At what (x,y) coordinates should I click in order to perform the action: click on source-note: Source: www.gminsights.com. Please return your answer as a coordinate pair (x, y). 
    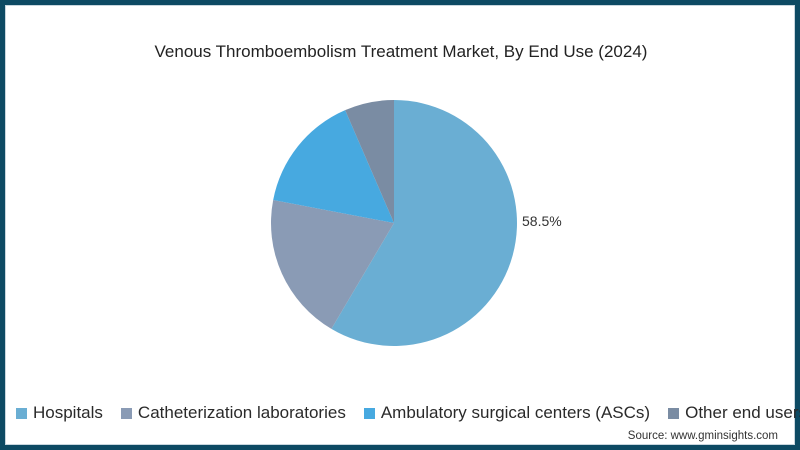
    Looking at the image, I should click on (702, 436).